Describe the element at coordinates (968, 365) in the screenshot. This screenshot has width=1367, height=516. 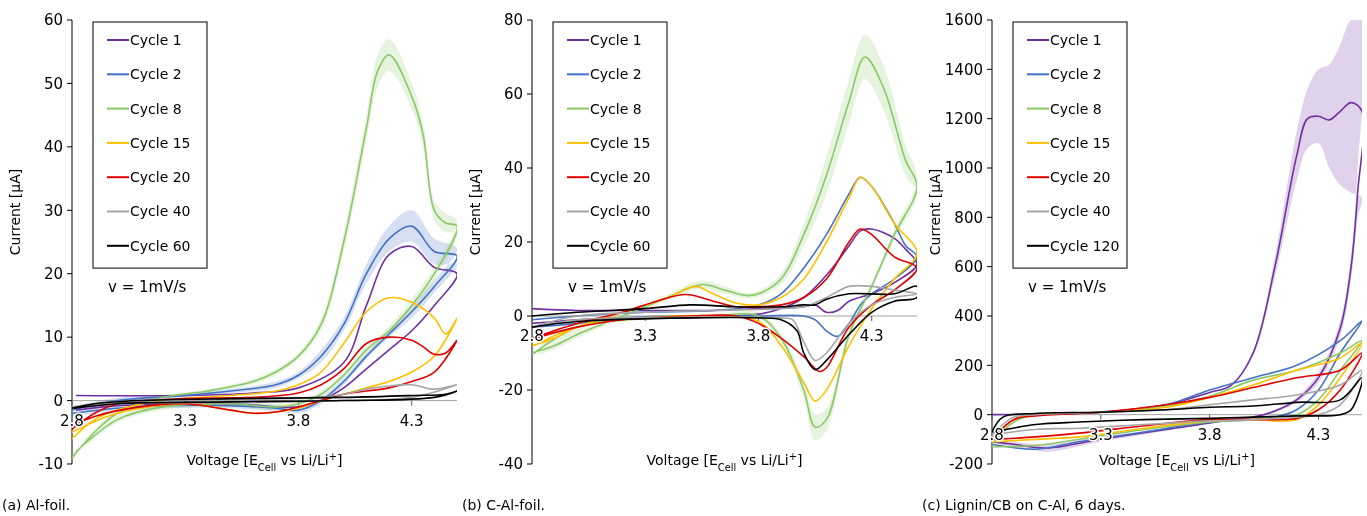
I see `y-tick-label: 200` at that location.